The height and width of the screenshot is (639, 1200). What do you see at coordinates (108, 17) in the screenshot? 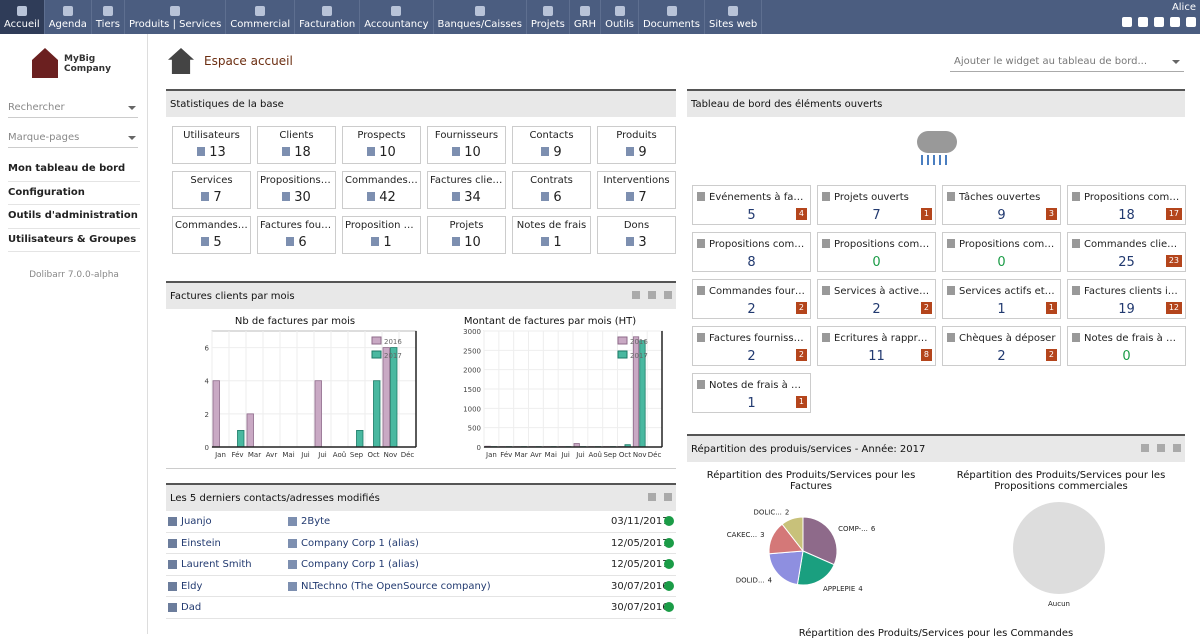
I see `menu-item-2: Tiers` at bounding box center [108, 17].